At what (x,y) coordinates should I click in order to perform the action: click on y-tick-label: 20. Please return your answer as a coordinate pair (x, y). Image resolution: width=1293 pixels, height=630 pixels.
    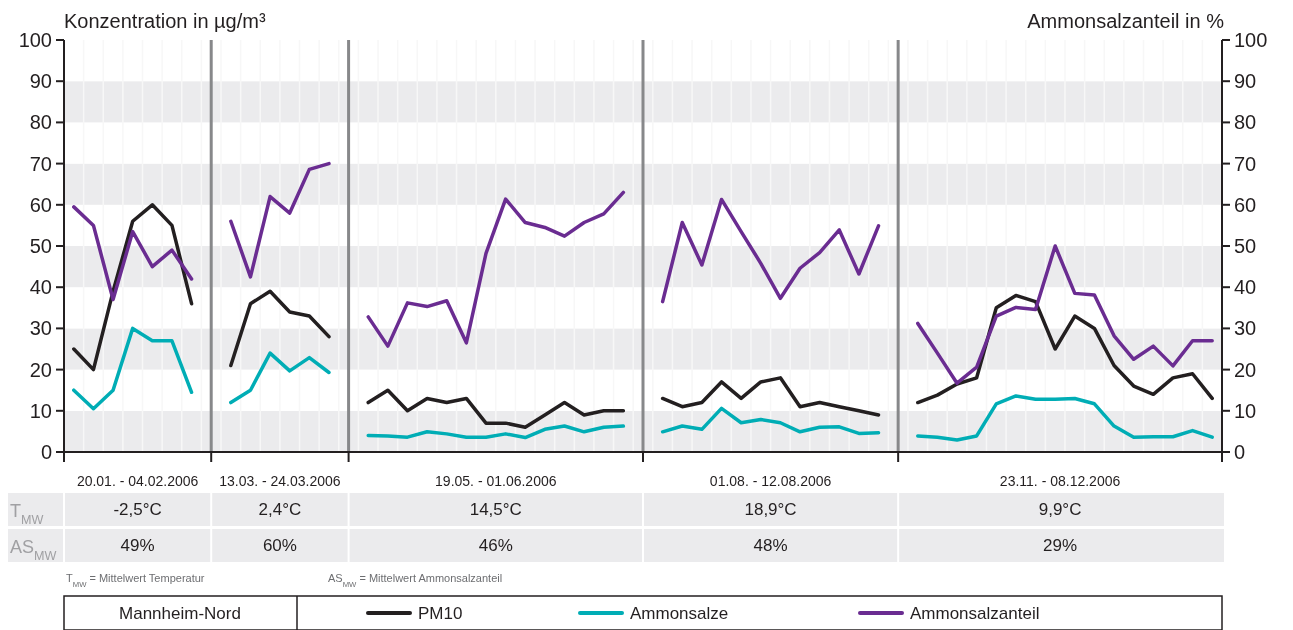
    Looking at the image, I should click on (40, 369).